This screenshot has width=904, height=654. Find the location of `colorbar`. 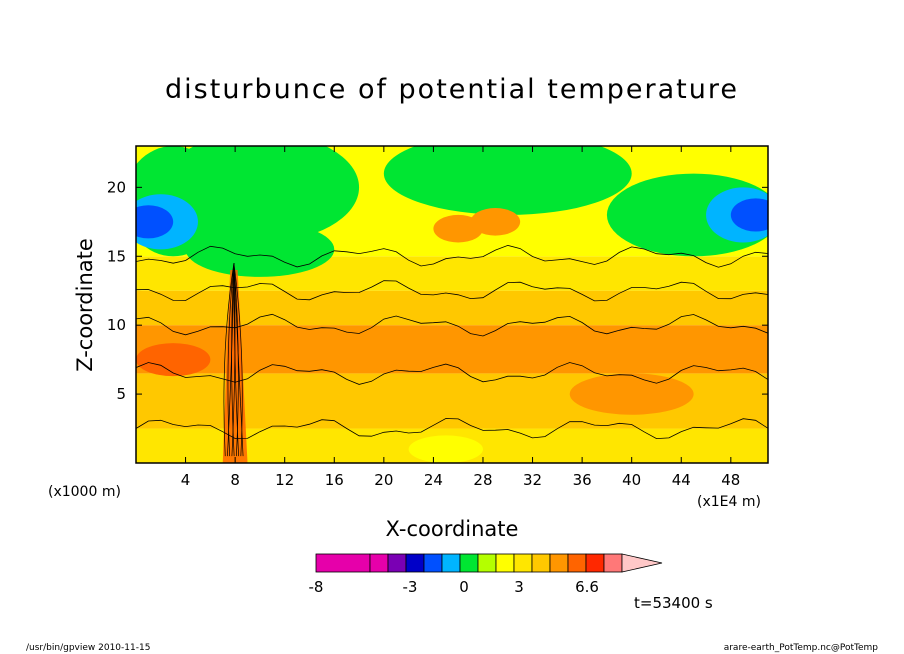

colorbar is located at coordinates (489, 563).